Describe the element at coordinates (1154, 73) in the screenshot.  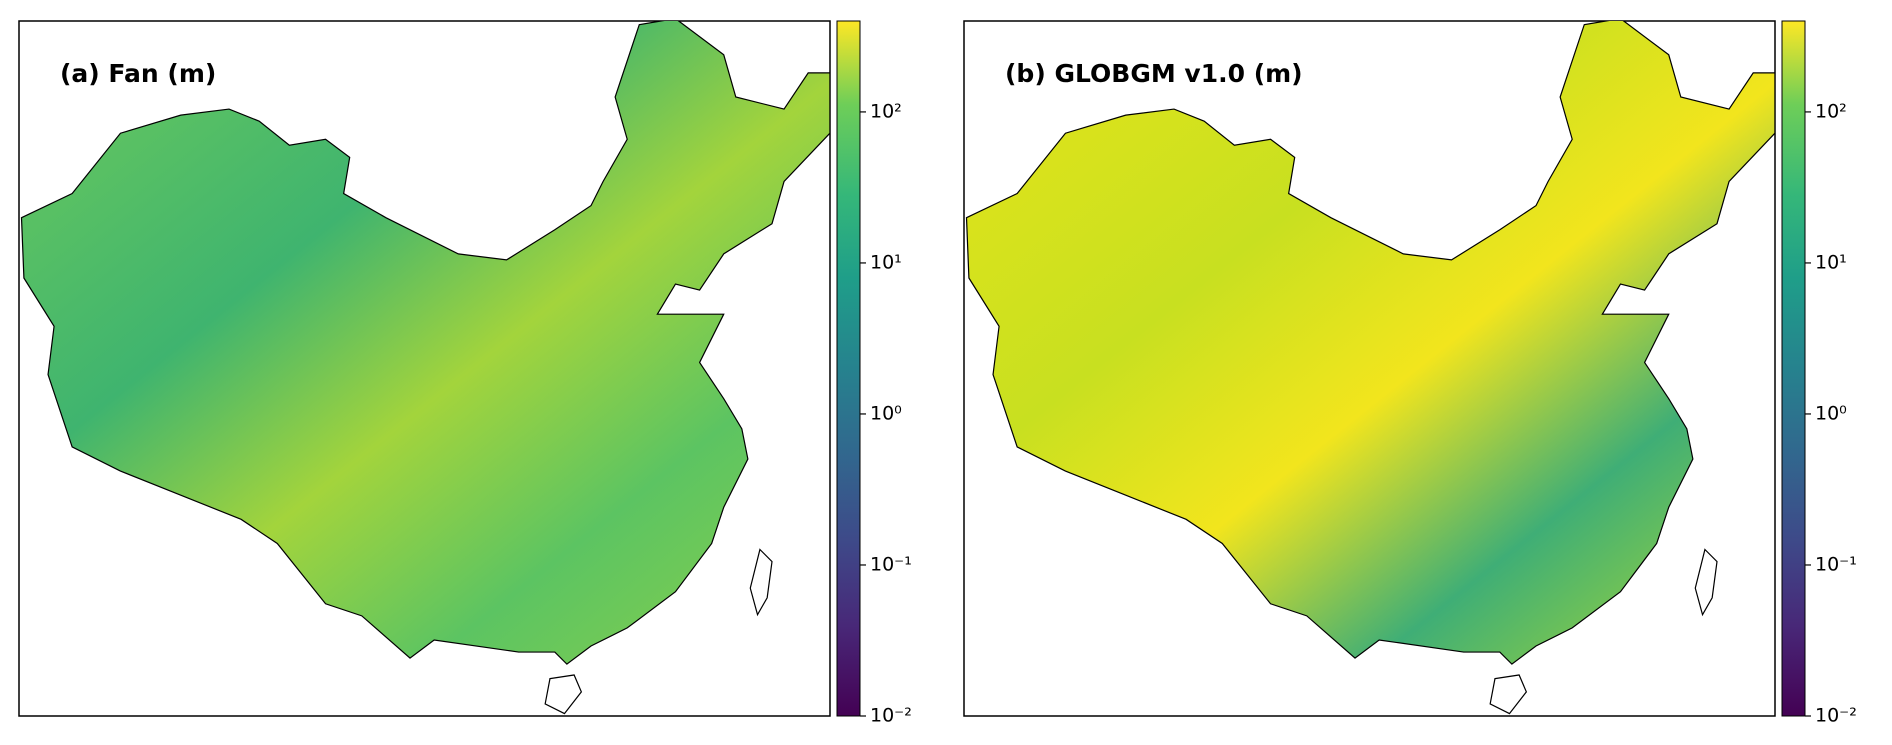
I see `panel-title: (b) GLOBGM v1.0 (m)` at that location.